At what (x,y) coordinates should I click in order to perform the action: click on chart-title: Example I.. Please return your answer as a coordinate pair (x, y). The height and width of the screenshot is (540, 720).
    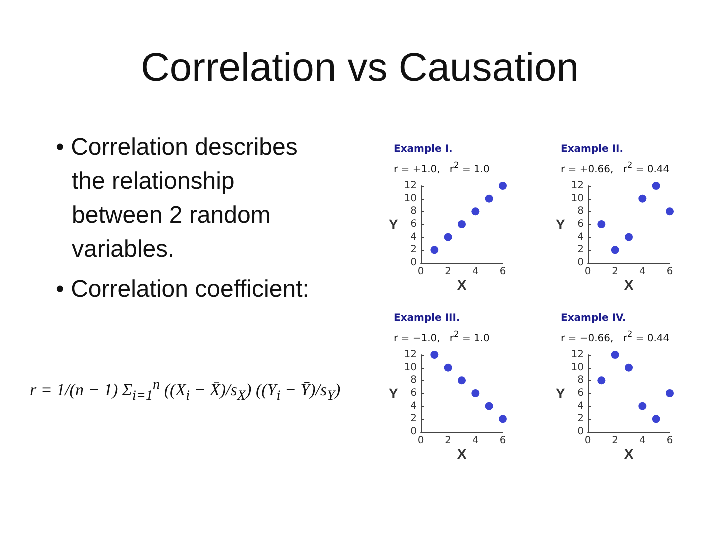
    Looking at the image, I should click on (423, 149).